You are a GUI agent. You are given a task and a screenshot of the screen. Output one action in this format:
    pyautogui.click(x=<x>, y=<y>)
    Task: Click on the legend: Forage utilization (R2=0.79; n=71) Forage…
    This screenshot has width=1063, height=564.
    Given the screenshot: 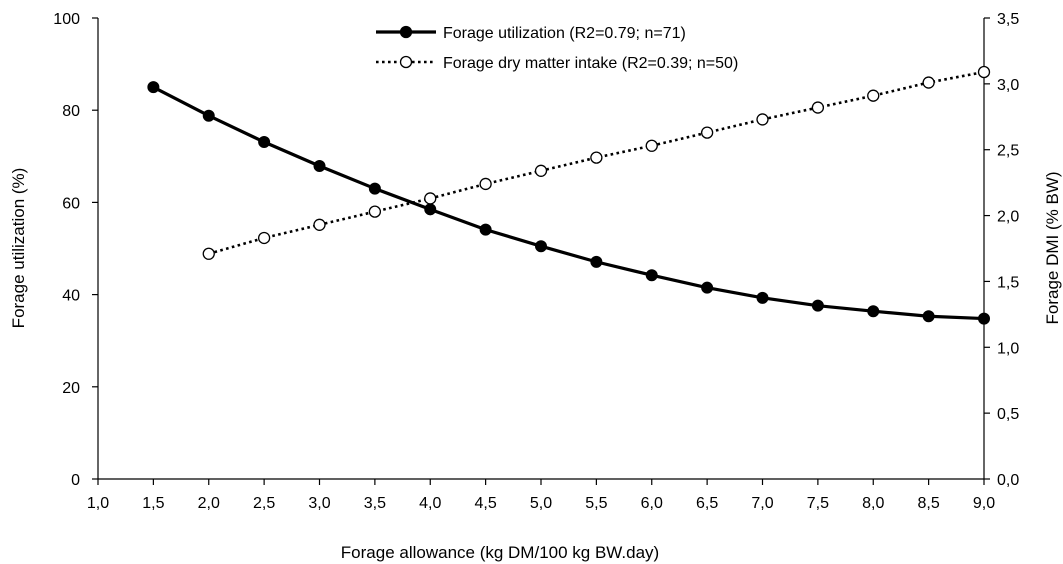 What is the action you would take?
    pyautogui.click(x=557, y=48)
    